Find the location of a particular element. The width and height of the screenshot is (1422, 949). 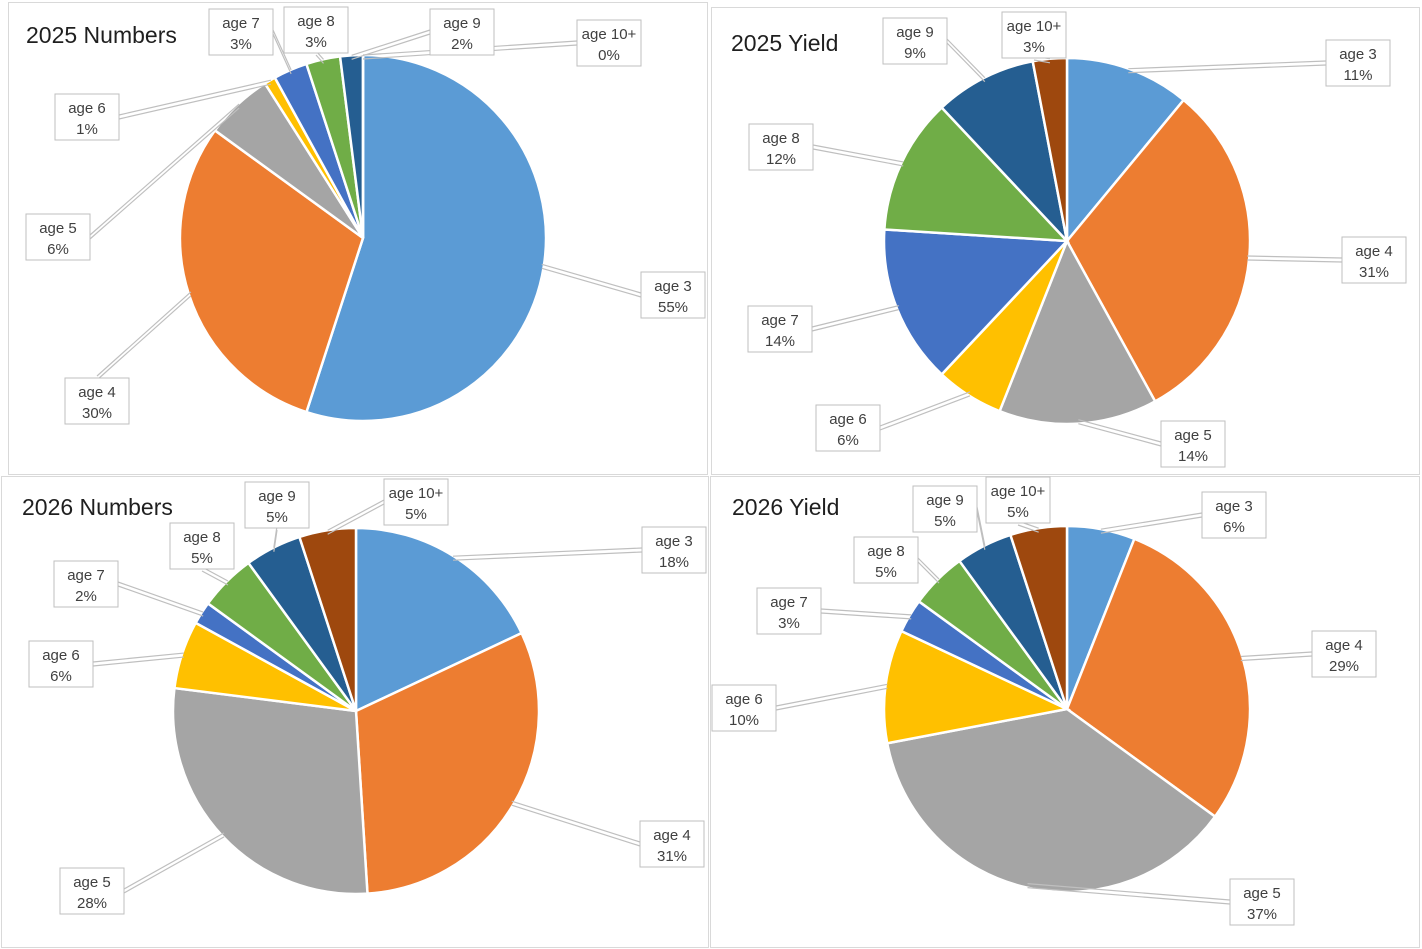

data-label-age-9: age 9 2% is located at coordinates (462, 32).